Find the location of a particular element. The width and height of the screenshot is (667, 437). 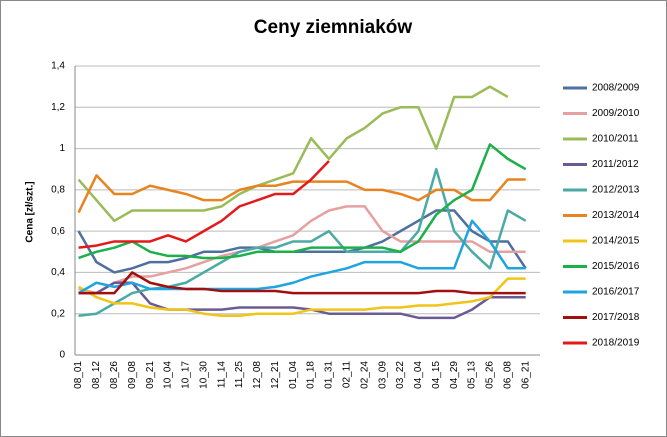

x-tick-label: 05_13 is located at coordinates (472, 375).